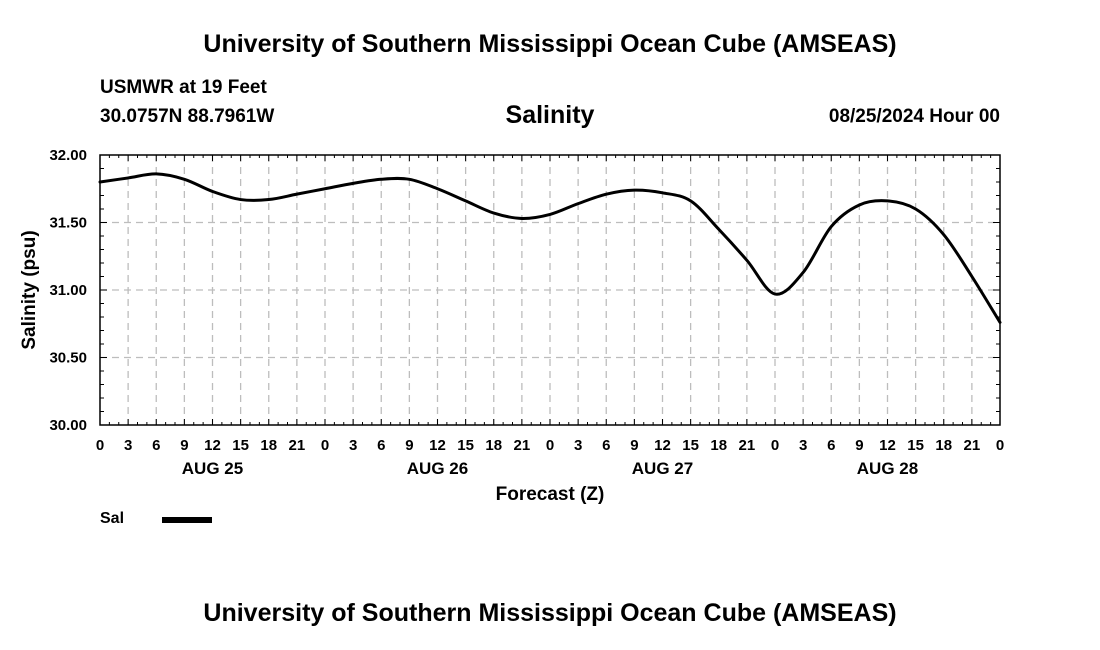 This screenshot has width=1100, height=650. What do you see at coordinates (187, 116) in the screenshot?
I see `station-coordinates: 30.0757N 88.7961W` at bounding box center [187, 116].